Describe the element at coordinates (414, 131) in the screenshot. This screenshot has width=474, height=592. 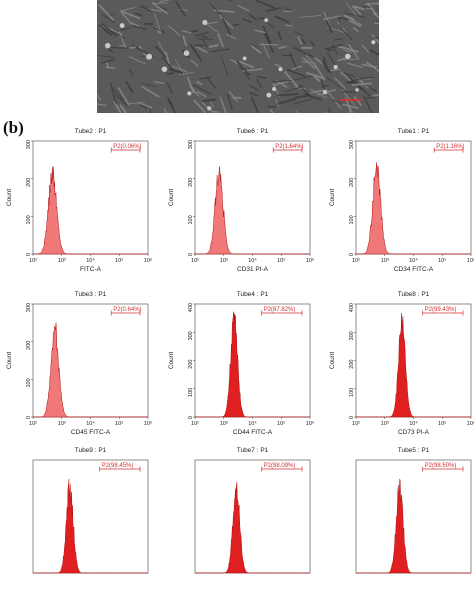
I see `histogram-title: Tube1 : P1` at that location.